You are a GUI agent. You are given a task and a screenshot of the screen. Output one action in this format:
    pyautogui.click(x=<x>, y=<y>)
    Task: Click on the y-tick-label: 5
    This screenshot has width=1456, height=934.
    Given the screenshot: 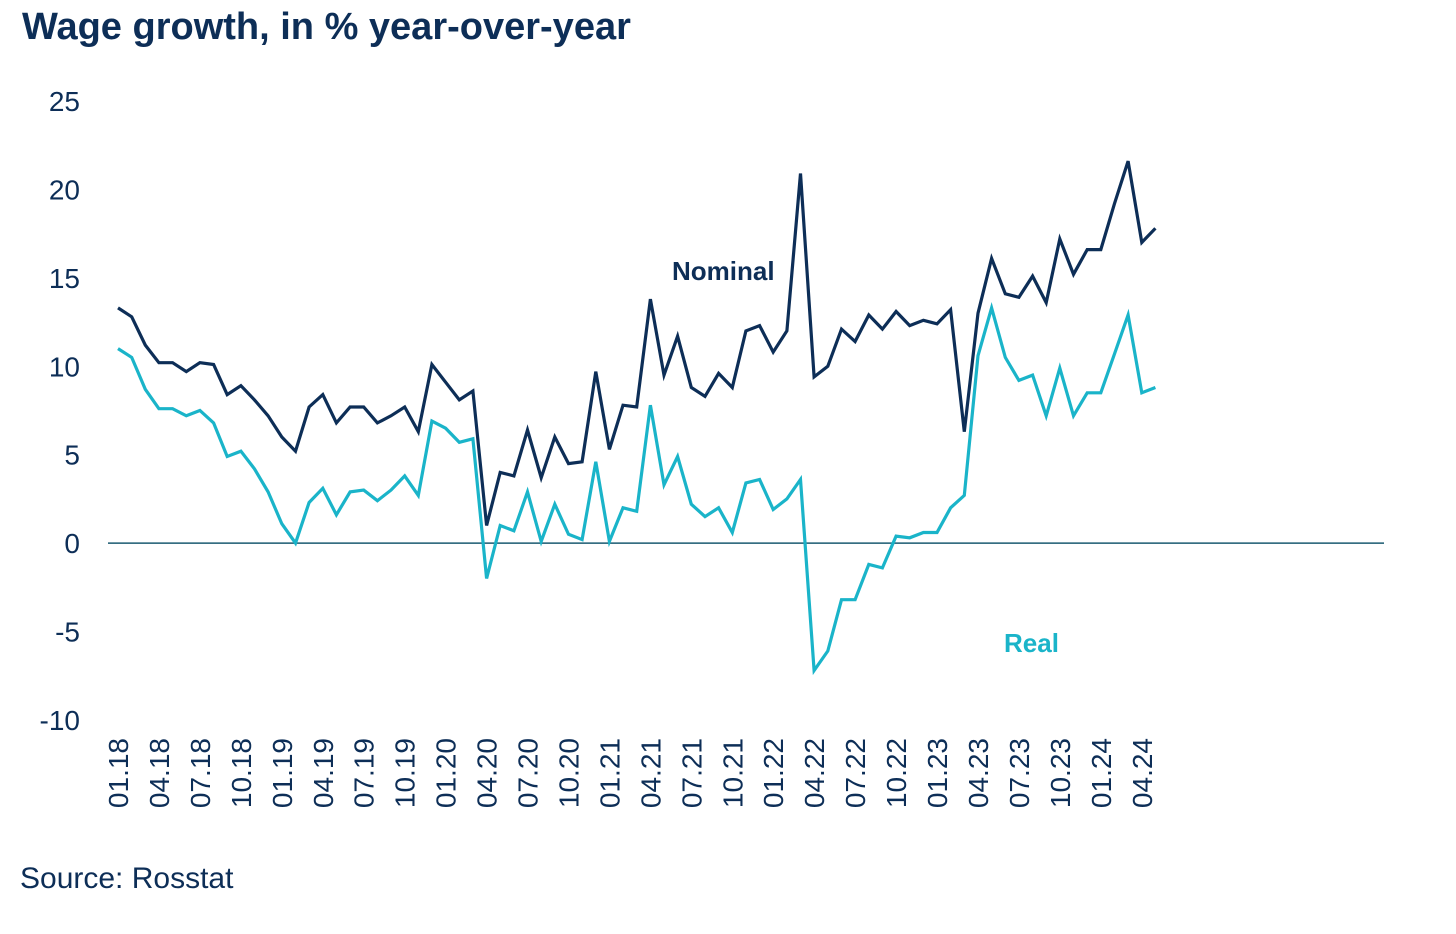 What is the action you would take?
    pyautogui.click(x=72, y=455)
    